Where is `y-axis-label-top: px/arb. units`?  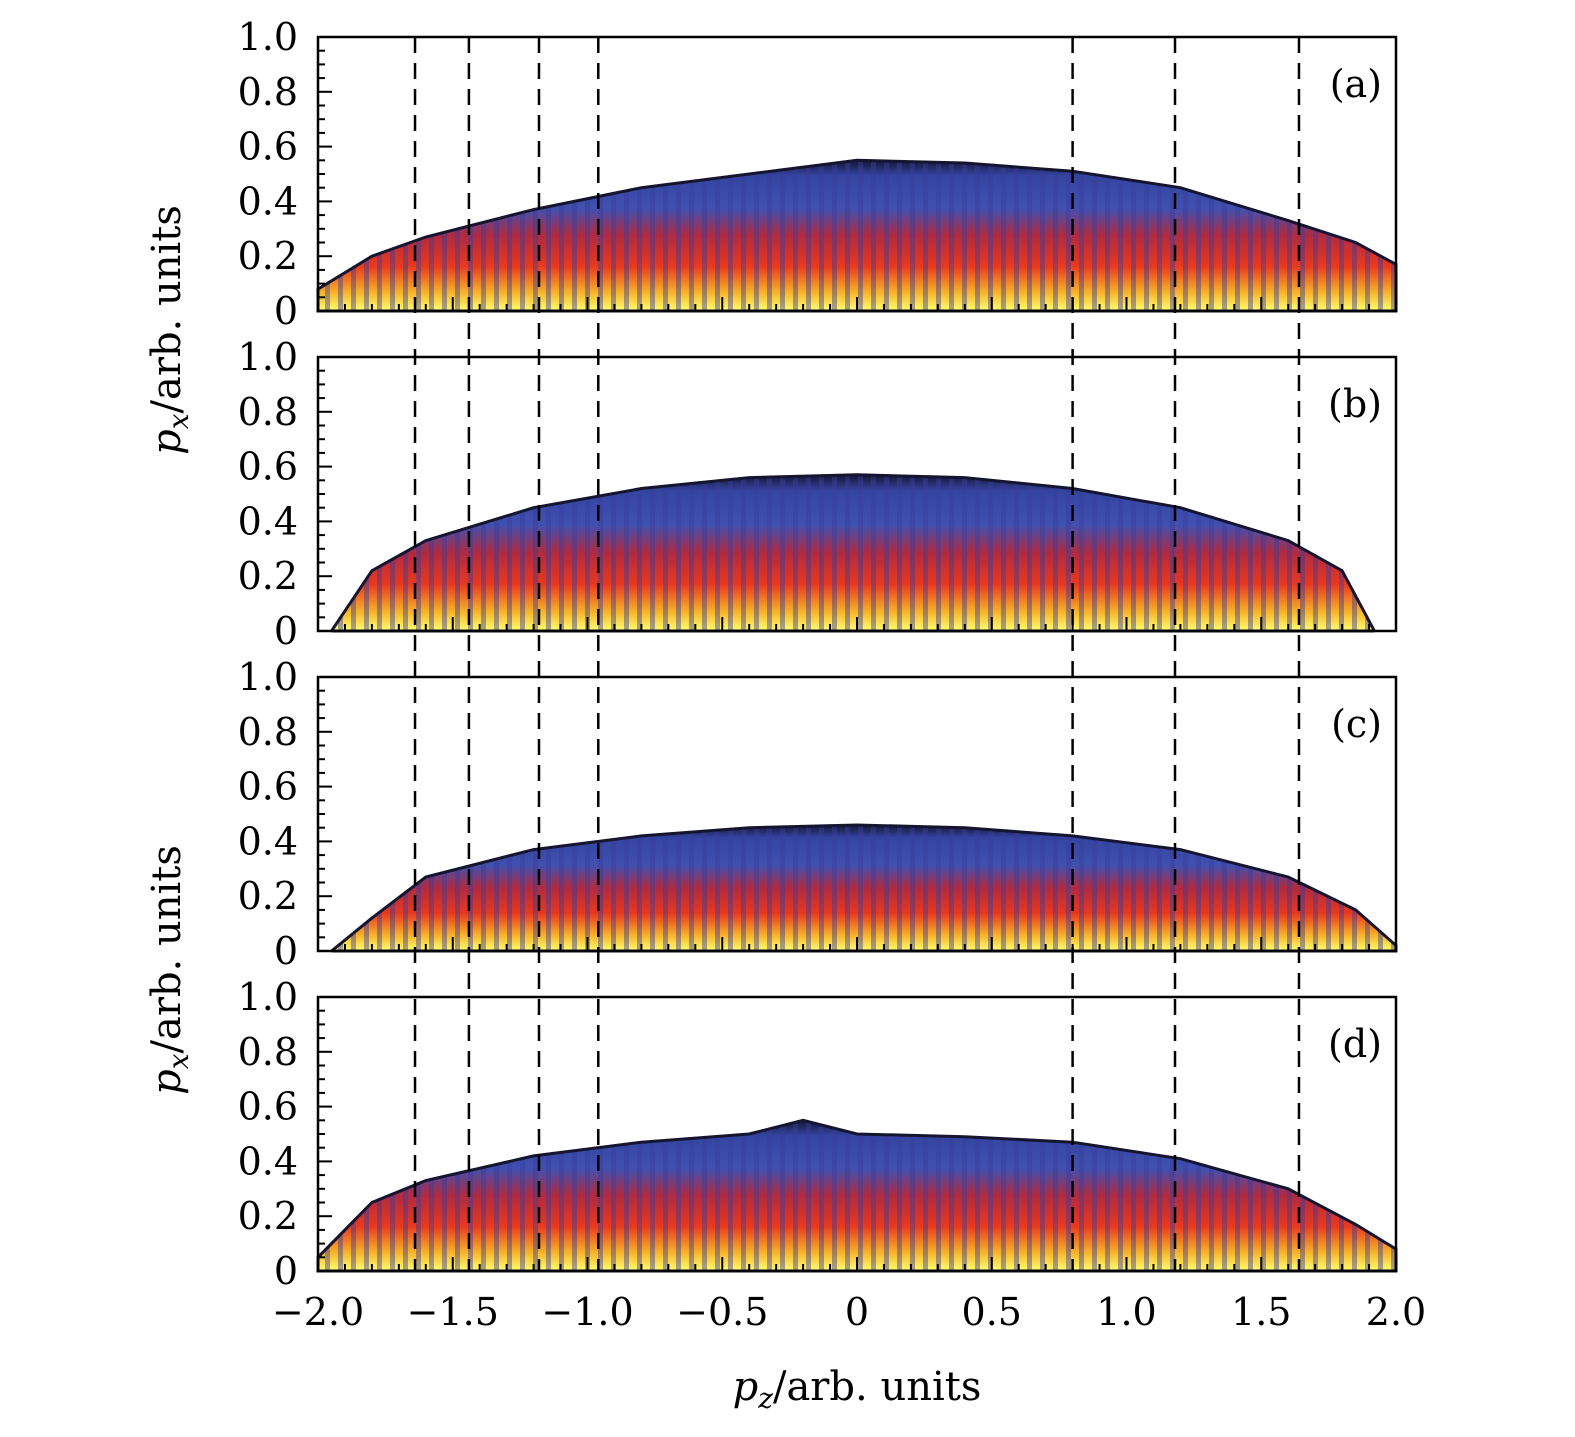
y-axis-label-top: px/arb. units is located at coordinates (169, 330).